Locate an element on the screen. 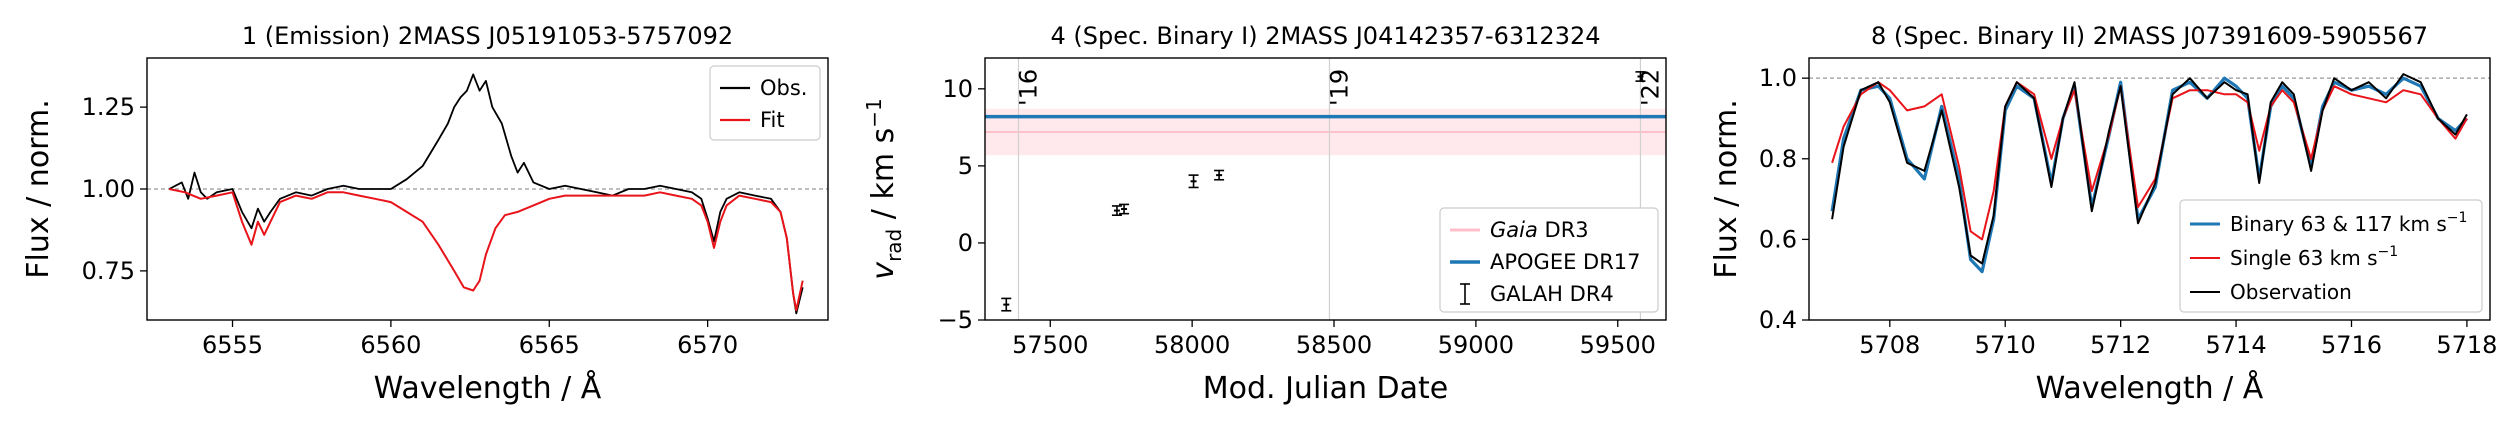 The height and width of the screenshot is (442, 2519). legend-label: Fit is located at coordinates (772, 120).